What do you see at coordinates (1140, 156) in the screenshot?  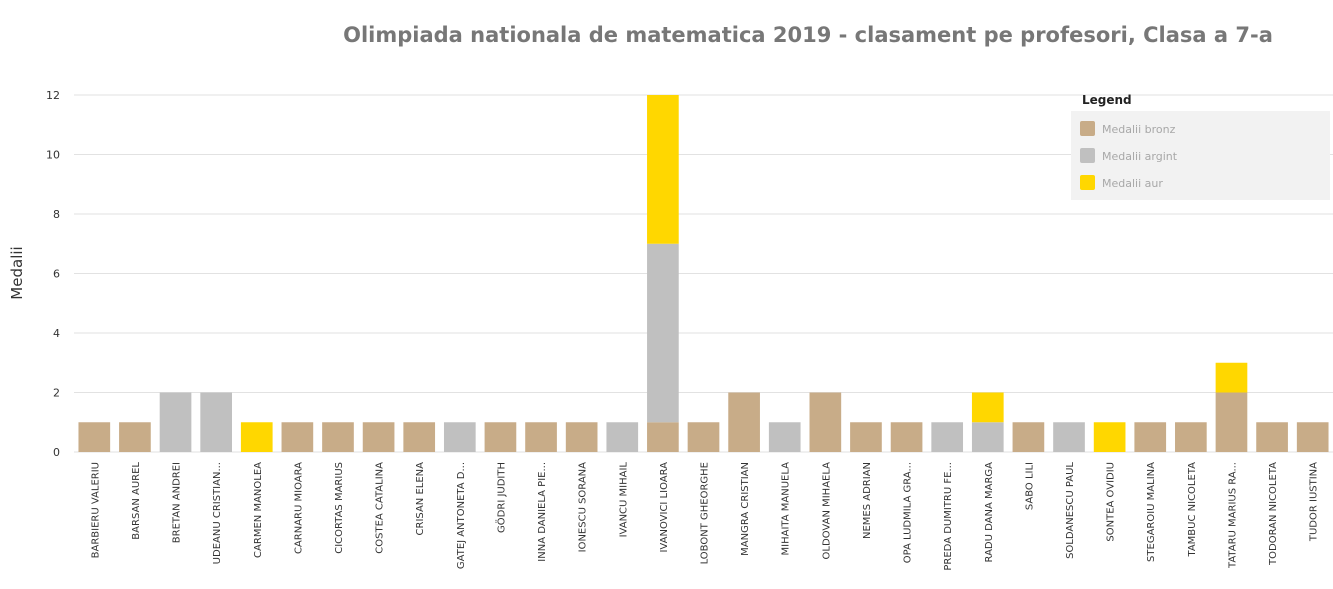 I see `legend-entry: Medalii argint` at bounding box center [1140, 156].